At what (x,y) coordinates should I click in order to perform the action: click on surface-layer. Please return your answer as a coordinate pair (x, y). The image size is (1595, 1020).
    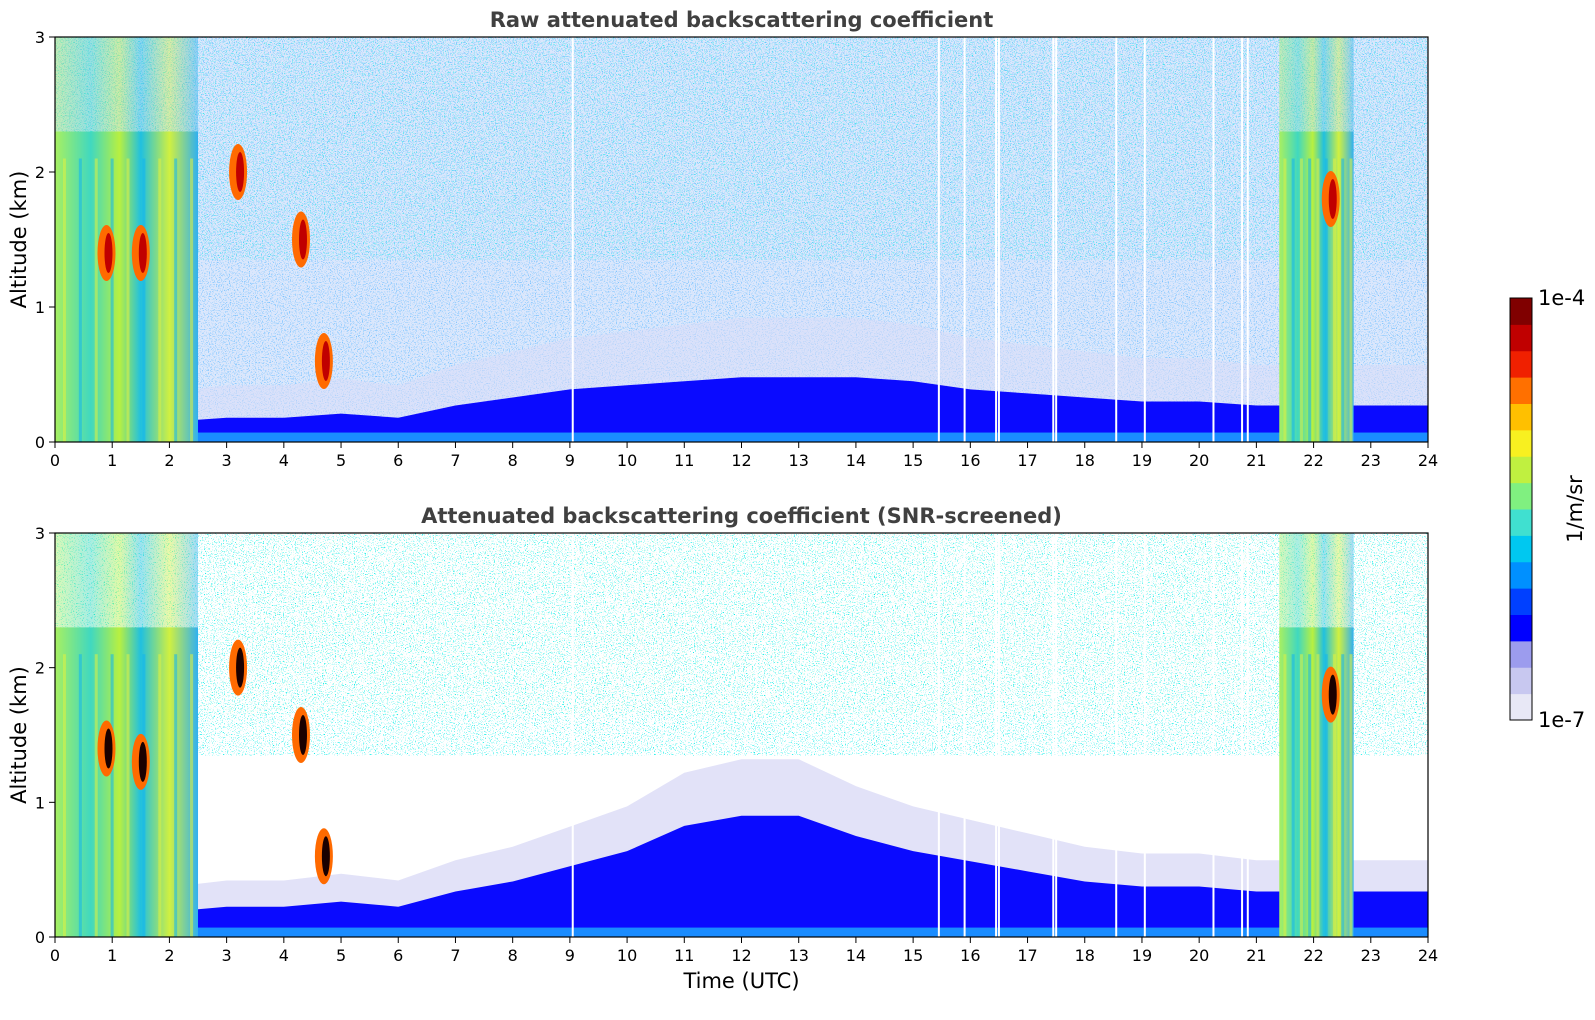
    Looking at the image, I should click on (741, 932).